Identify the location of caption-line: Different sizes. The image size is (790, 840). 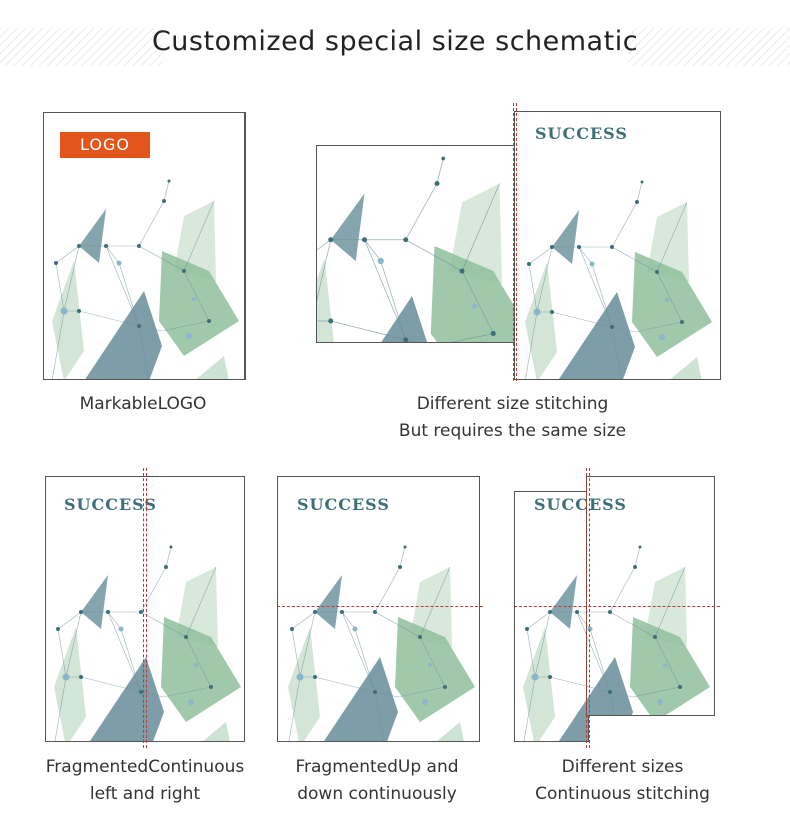
(622, 767).